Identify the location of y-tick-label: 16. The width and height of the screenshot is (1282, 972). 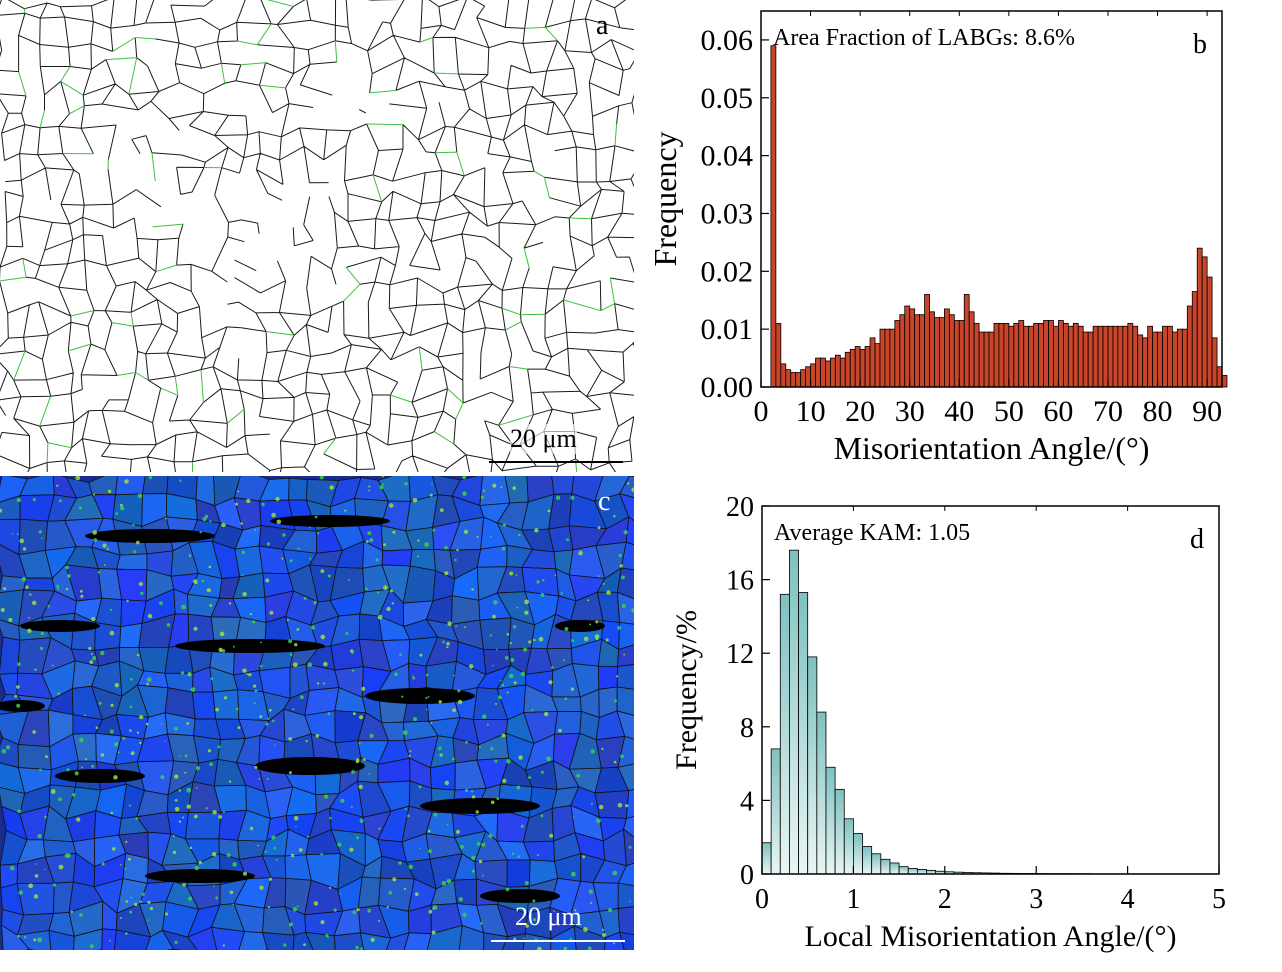
(740, 581).